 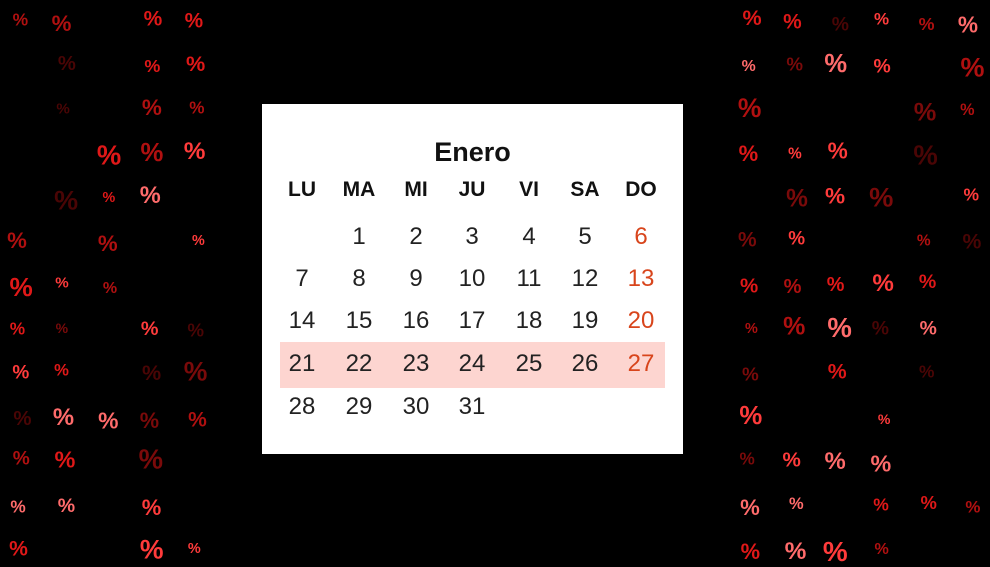 I want to click on date-cell: 4, so click(x=529, y=236).